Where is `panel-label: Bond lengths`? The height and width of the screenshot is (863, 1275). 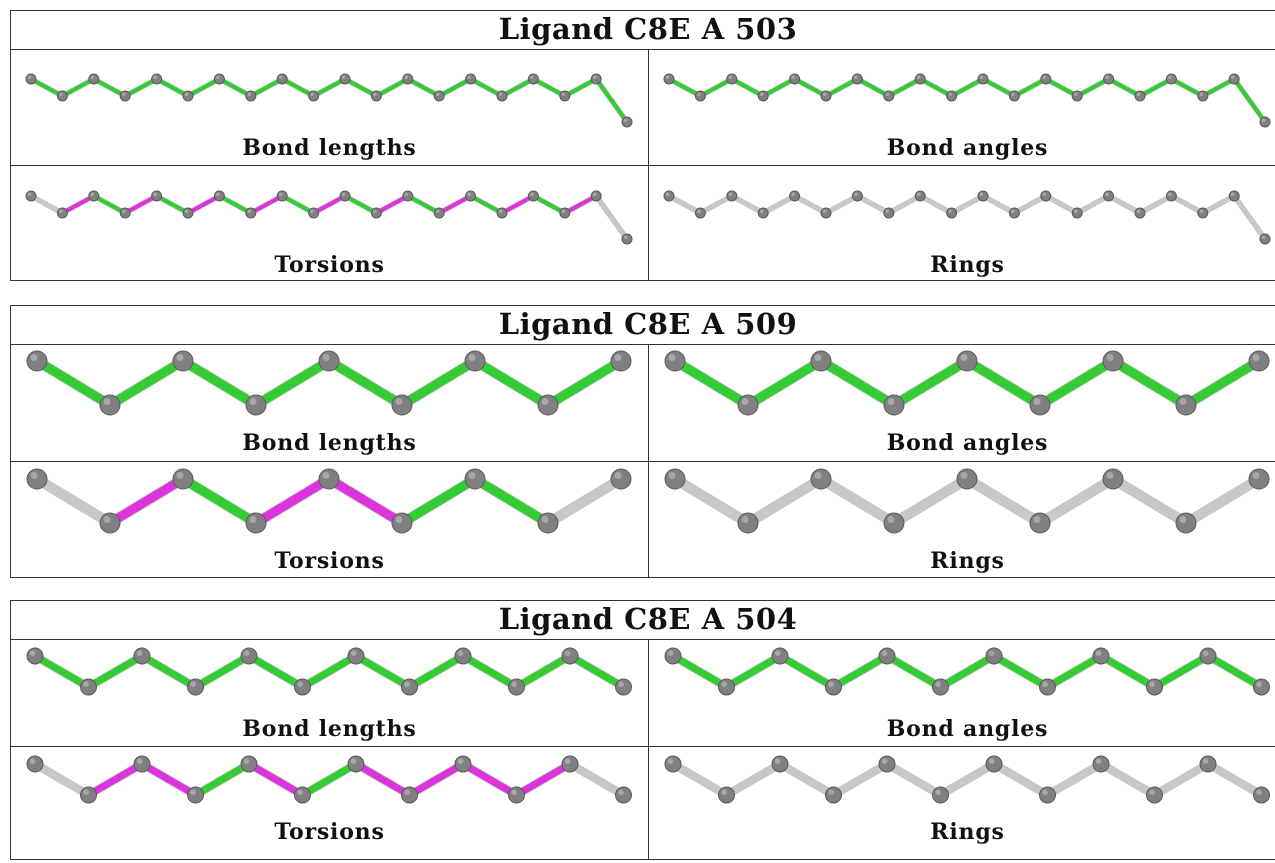 panel-label: Bond lengths is located at coordinates (329, 443).